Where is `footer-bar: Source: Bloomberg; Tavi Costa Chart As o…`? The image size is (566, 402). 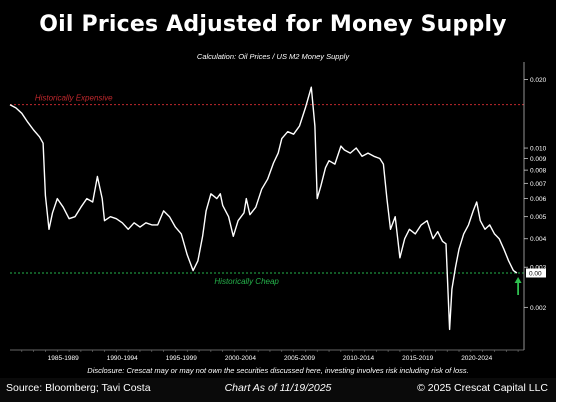
footer-bar: Source: Bloomberg; Tavi Costa Chart As o… is located at coordinates (278, 390).